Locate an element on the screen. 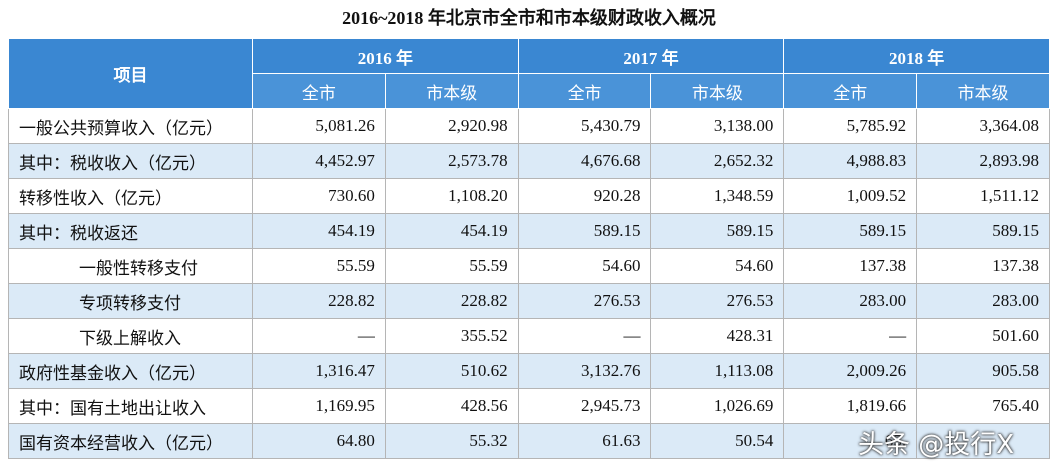 Image resolution: width=1058 pixels, height=466 pixels. cell: 55.32 is located at coordinates (451, 441).